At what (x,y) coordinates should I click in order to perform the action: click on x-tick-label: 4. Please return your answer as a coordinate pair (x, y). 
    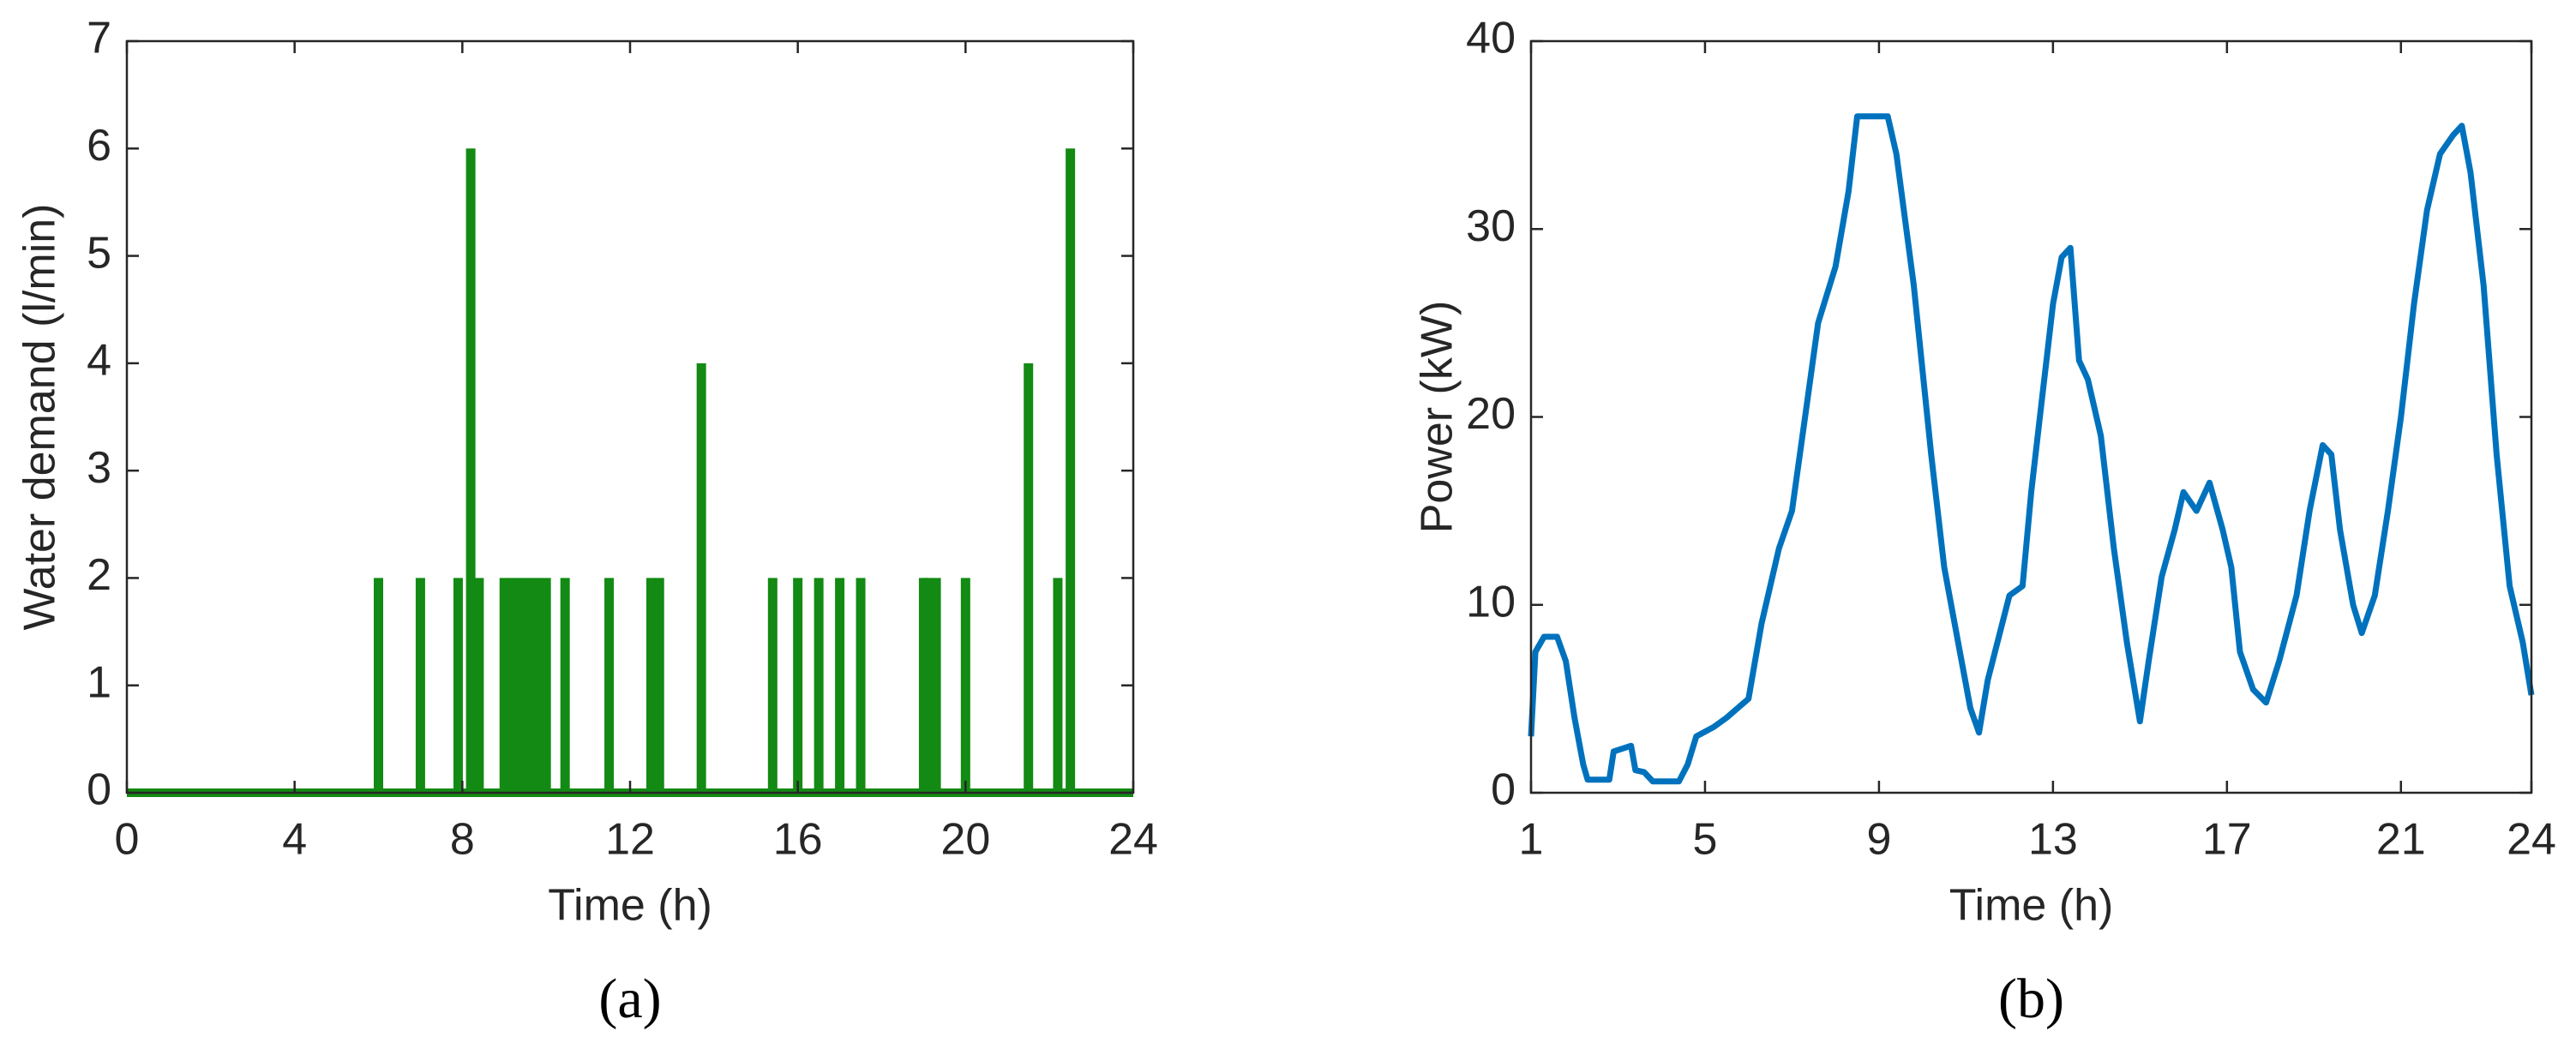
    Looking at the image, I should click on (294, 840).